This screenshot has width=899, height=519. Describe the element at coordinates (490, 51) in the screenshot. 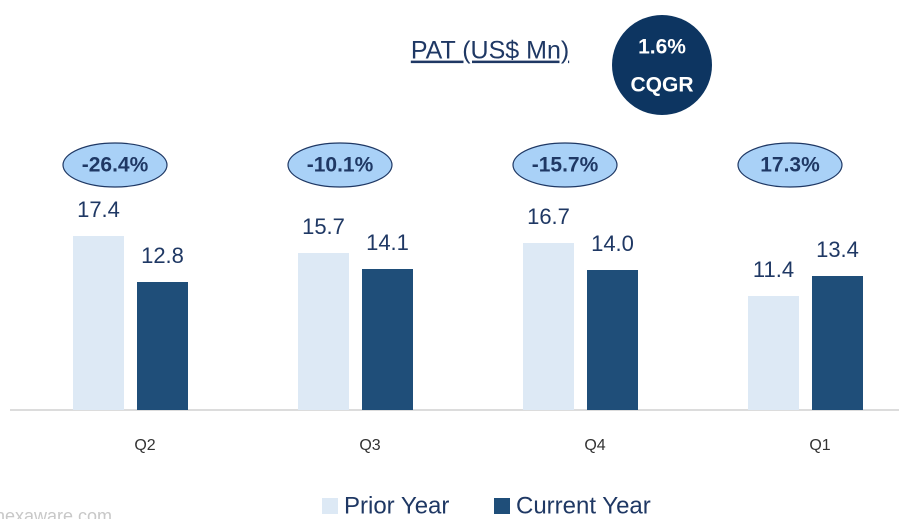

I see `chart-title: PAT (US$ Mn)` at that location.